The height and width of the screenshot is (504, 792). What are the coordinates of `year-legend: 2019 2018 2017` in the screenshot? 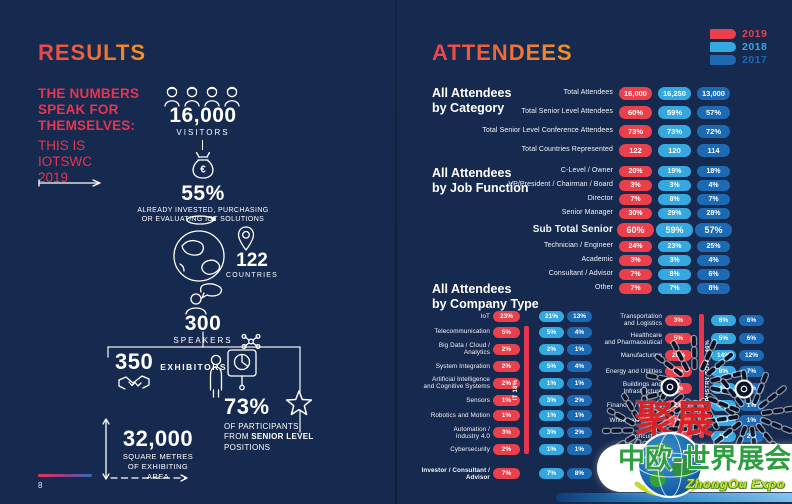 It's located at (739, 47).